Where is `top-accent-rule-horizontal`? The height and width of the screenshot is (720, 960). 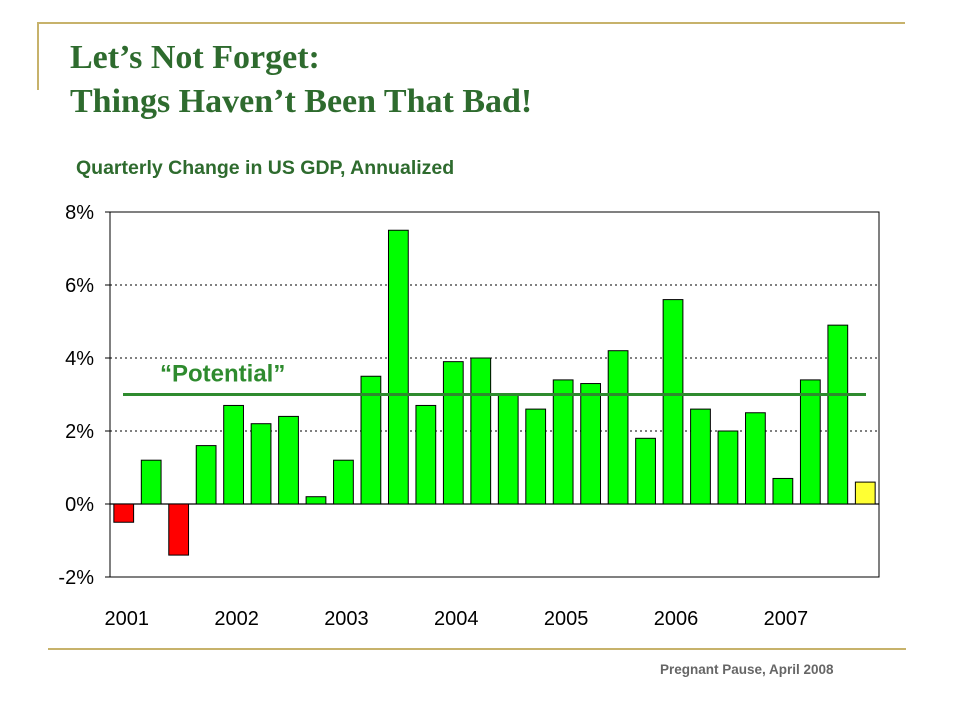 top-accent-rule-horizontal is located at coordinates (471, 23).